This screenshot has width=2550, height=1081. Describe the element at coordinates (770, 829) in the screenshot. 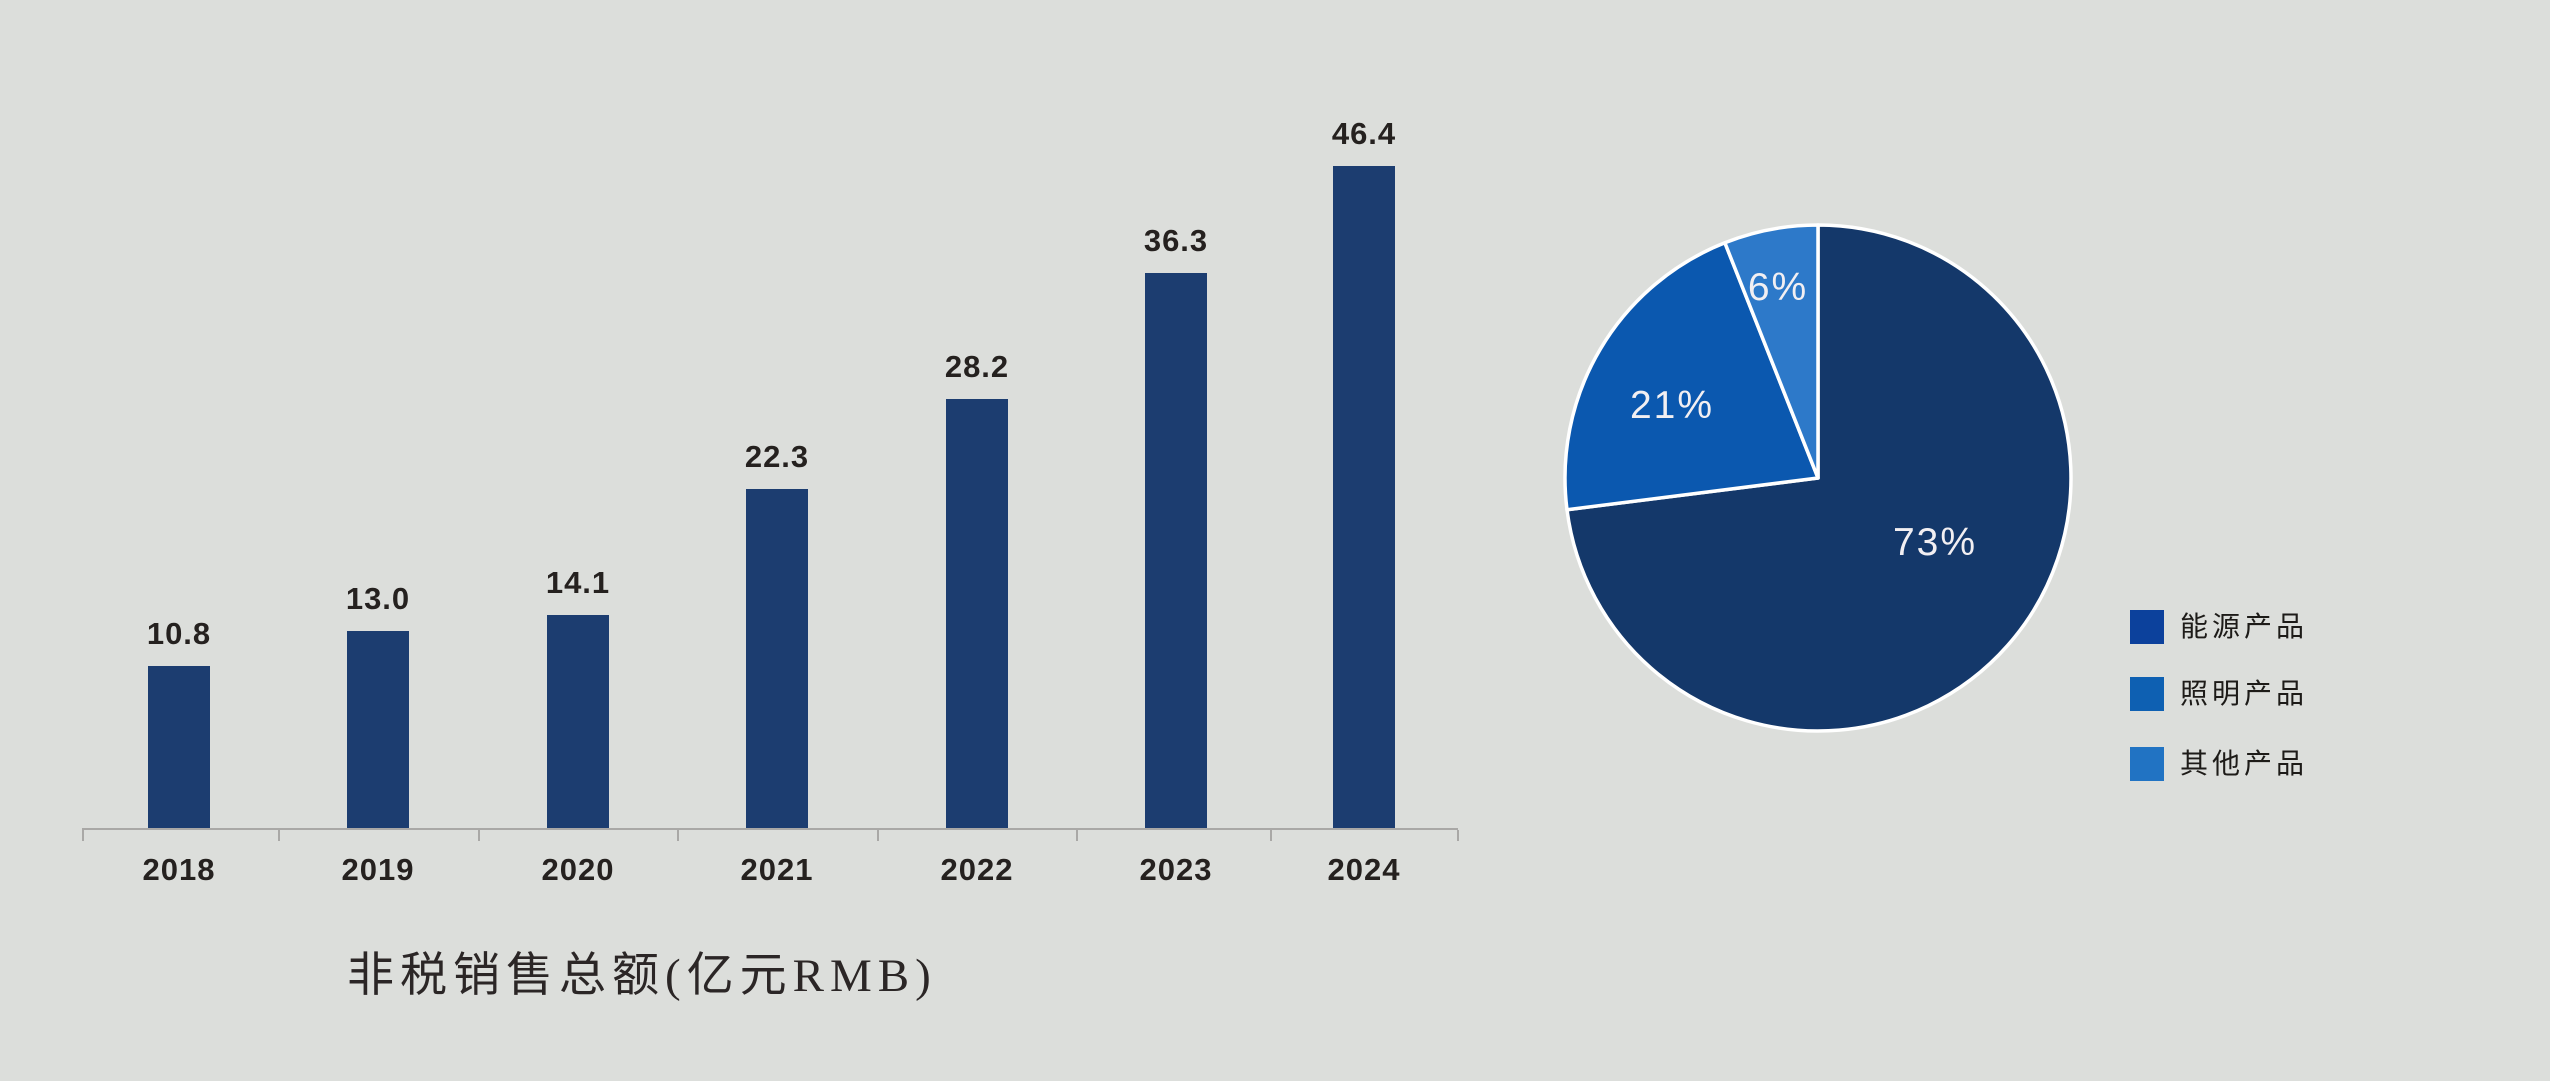

I see `x-axis-line` at that location.